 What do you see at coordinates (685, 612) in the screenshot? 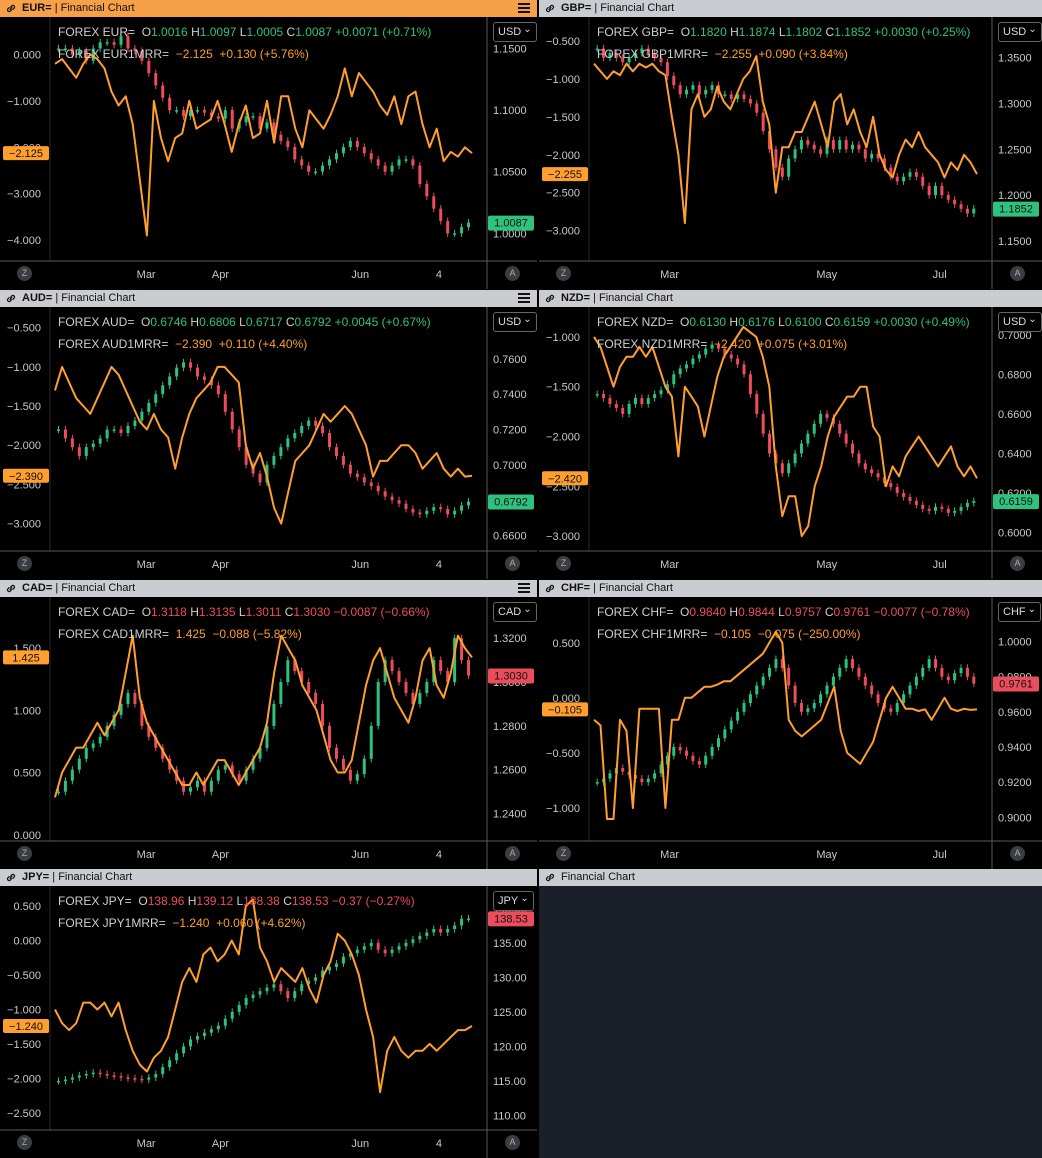
I see `legend-open-label: O` at bounding box center [685, 612].